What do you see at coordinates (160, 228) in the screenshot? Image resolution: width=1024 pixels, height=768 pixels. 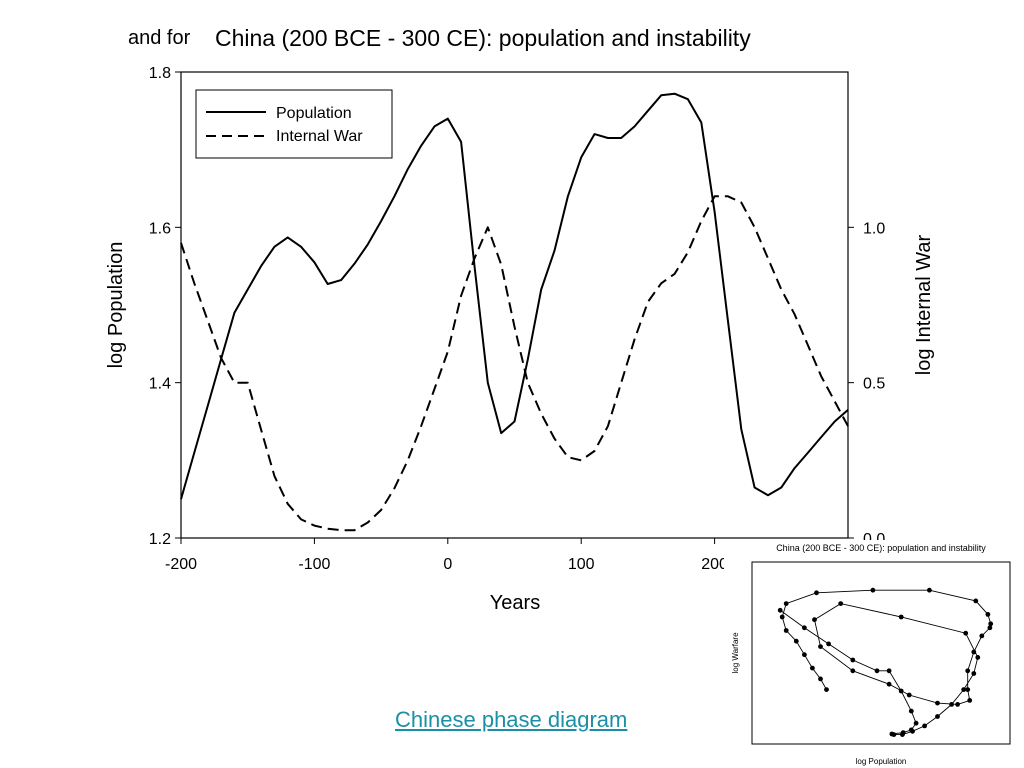 I see `y-tick-label: 1.6` at bounding box center [160, 228].